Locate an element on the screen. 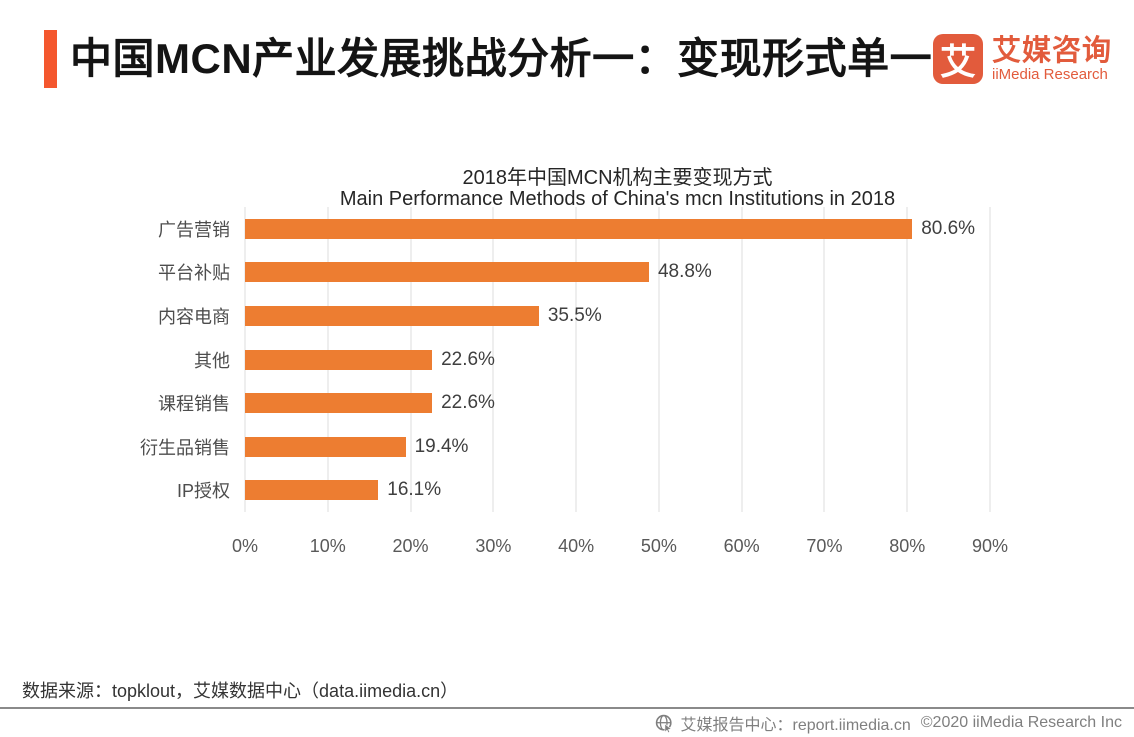  title-accent-bar is located at coordinates (50, 59).